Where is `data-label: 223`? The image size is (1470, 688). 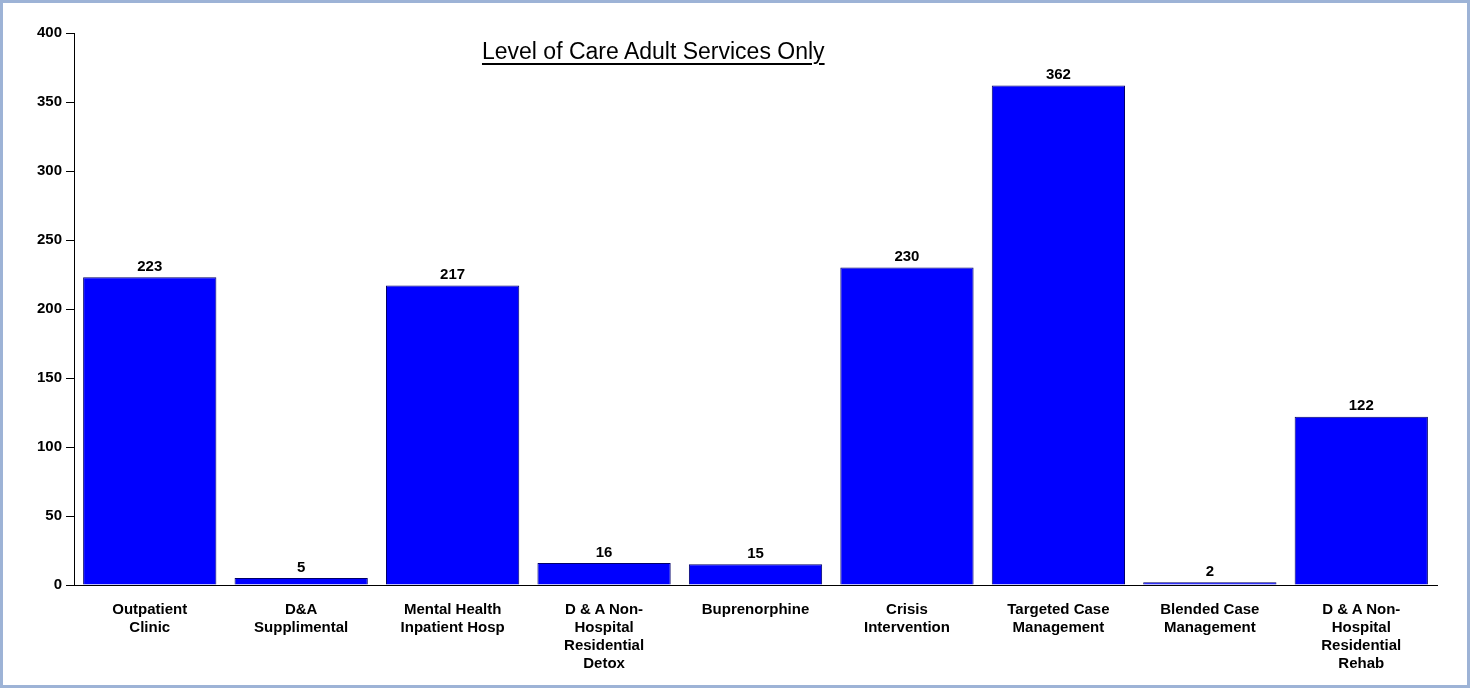 data-label: 223 is located at coordinates (150, 265).